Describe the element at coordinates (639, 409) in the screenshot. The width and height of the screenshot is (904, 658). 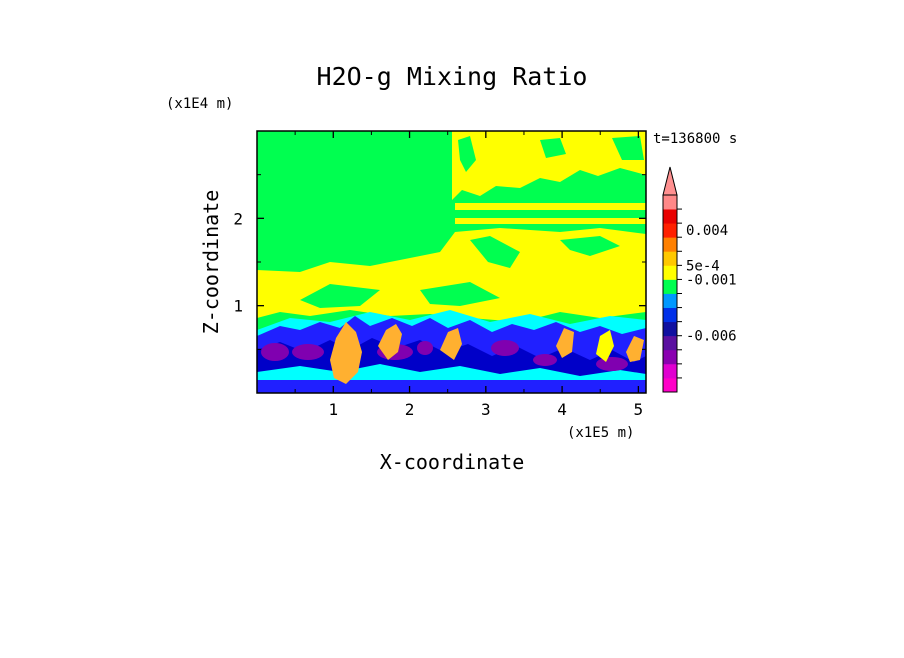
I see `x-tick-label: 5` at that location.